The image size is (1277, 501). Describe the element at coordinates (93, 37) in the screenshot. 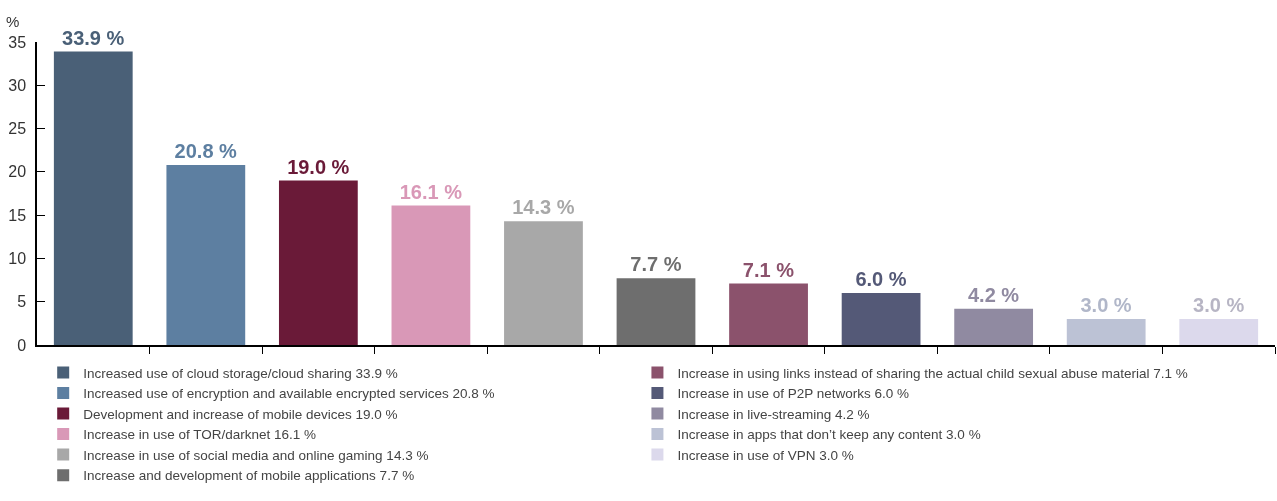

I see `data-label: 33.9 %` at that location.